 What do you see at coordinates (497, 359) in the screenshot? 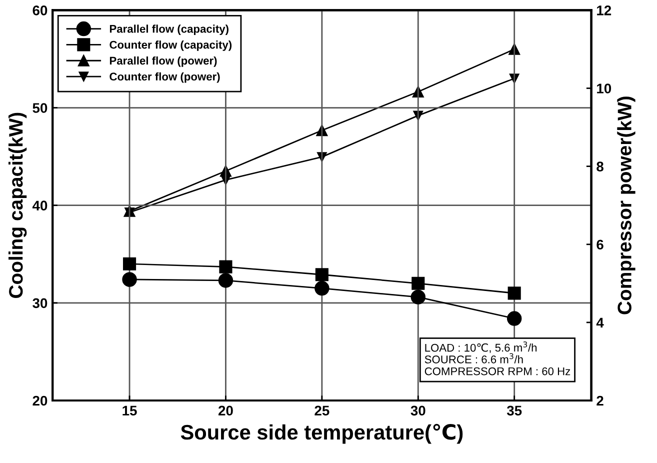
I see `text: LOAD : 10℃, 5.6 m$^{3}$/h SOURCE : 6.6 m$^{3}$/h COMPRESSOR RPM : 60 Hz` at bounding box center [497, 359].